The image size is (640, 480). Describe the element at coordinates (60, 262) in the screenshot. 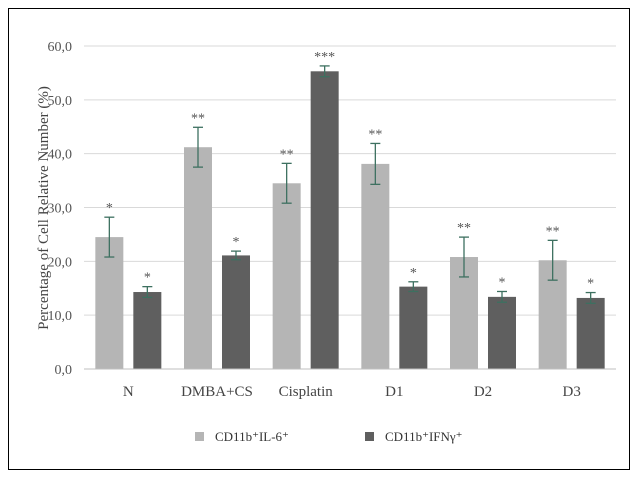

I see `y-tick-label: 20,0` at that location.